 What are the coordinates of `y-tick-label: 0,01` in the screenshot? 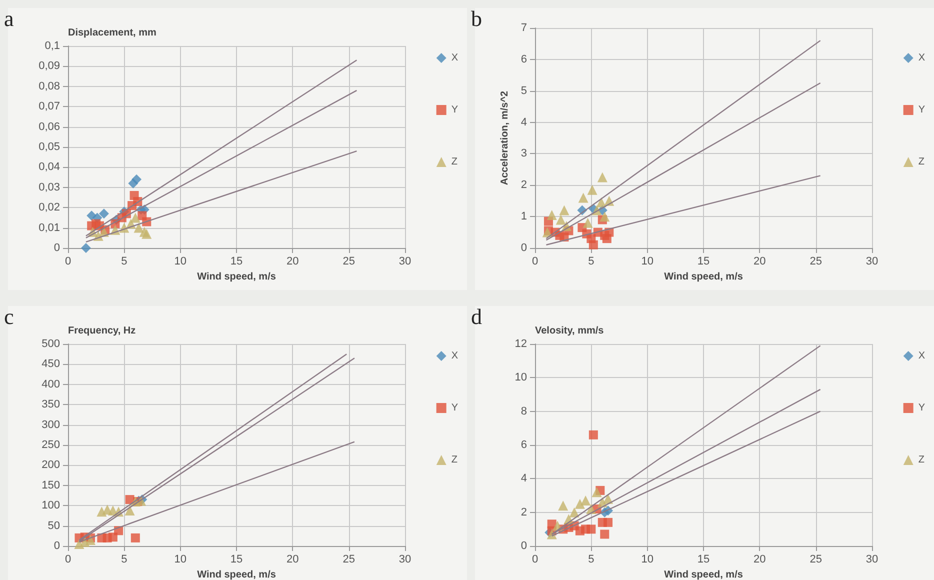 It's located at (49, 228).